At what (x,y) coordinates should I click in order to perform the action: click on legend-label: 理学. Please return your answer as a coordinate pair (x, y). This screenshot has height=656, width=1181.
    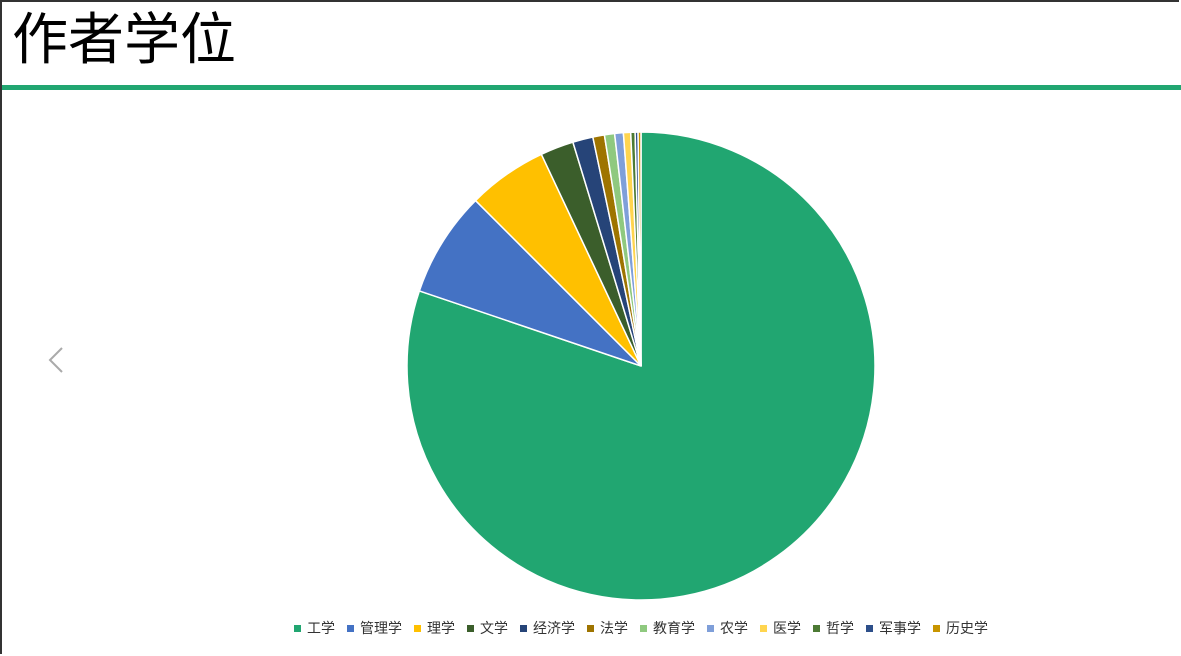
    Looking at the image, I should click on (441, 629).